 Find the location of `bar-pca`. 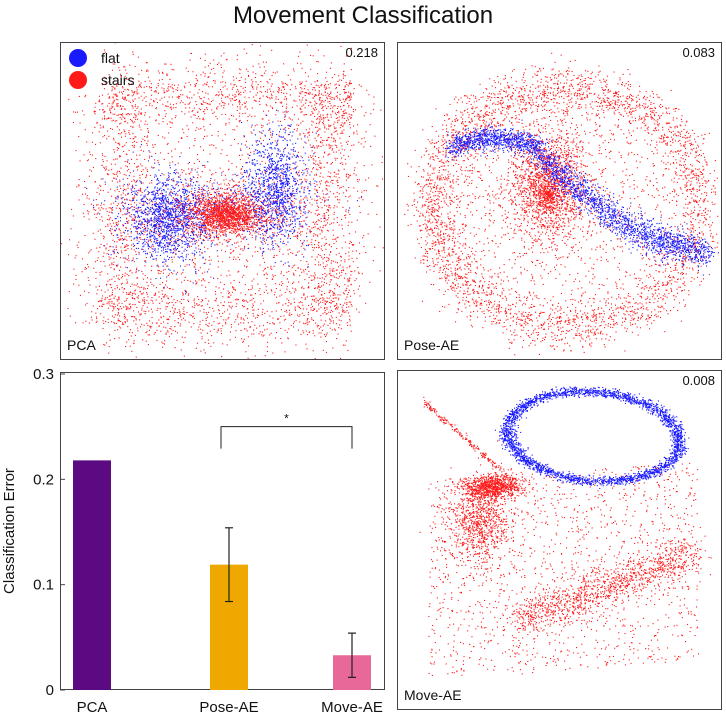

bar-pca is located at coordinates (92, 575).